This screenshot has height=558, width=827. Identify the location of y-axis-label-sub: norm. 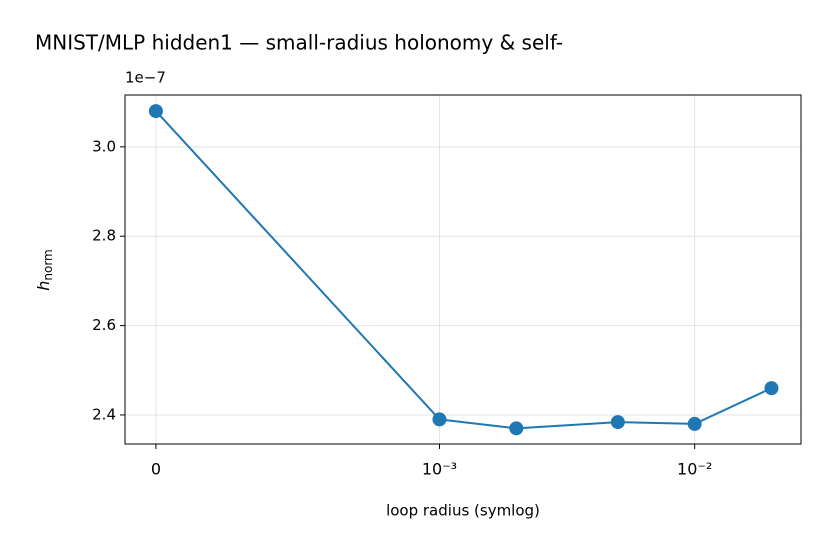
(48, 264).